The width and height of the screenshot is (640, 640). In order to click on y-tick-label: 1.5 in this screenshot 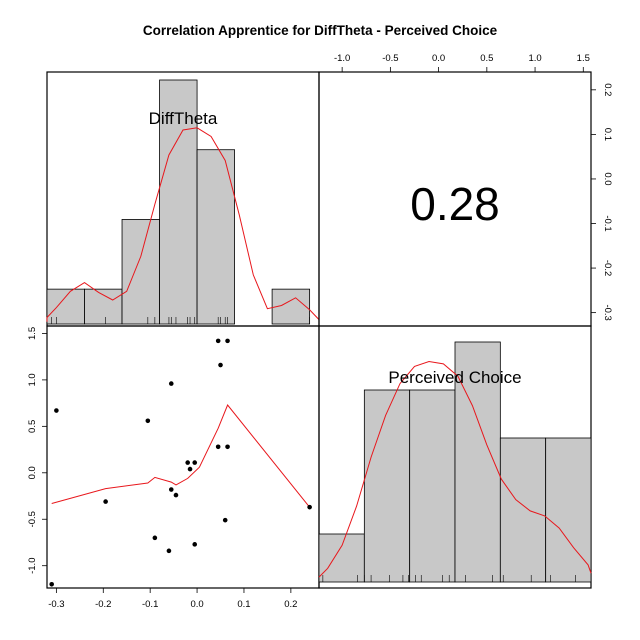, I will do `click(32, 333)`.